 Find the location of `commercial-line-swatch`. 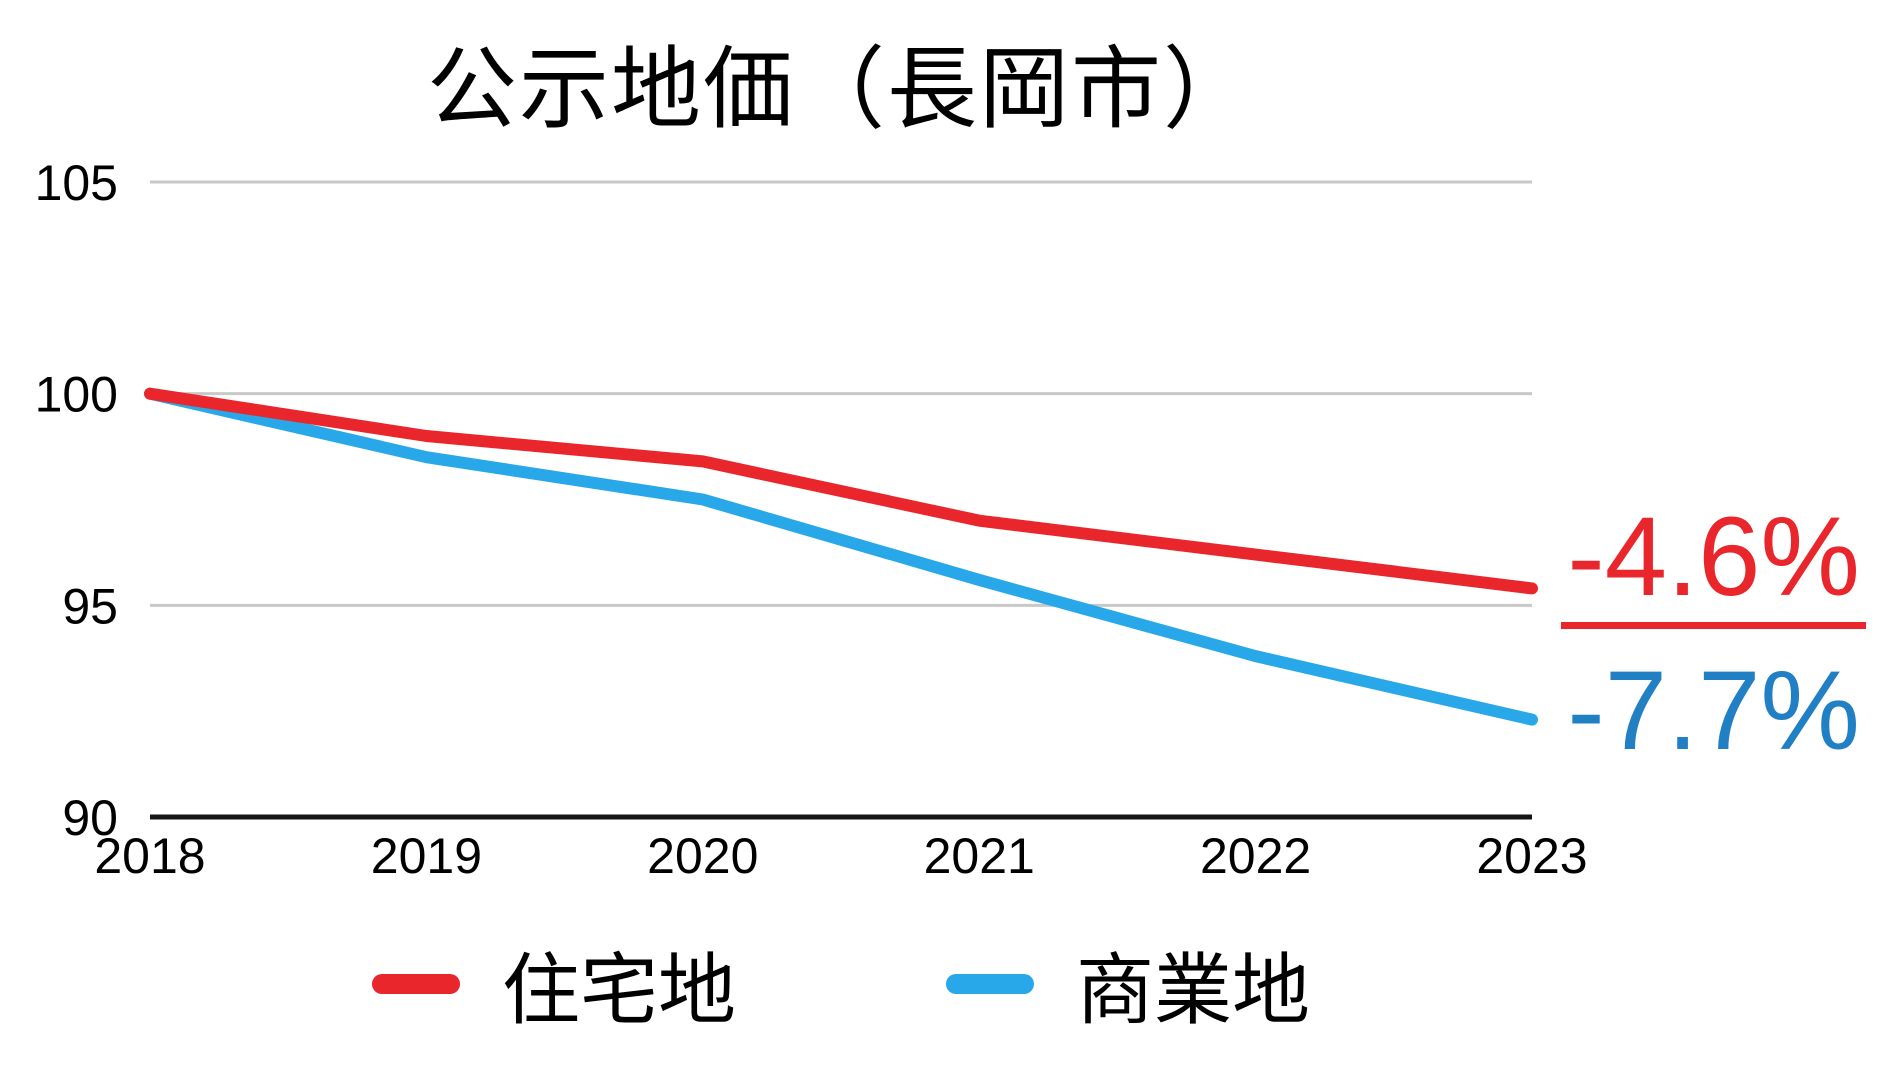

commercial-line-swatch is located at coordinates (990, 984).